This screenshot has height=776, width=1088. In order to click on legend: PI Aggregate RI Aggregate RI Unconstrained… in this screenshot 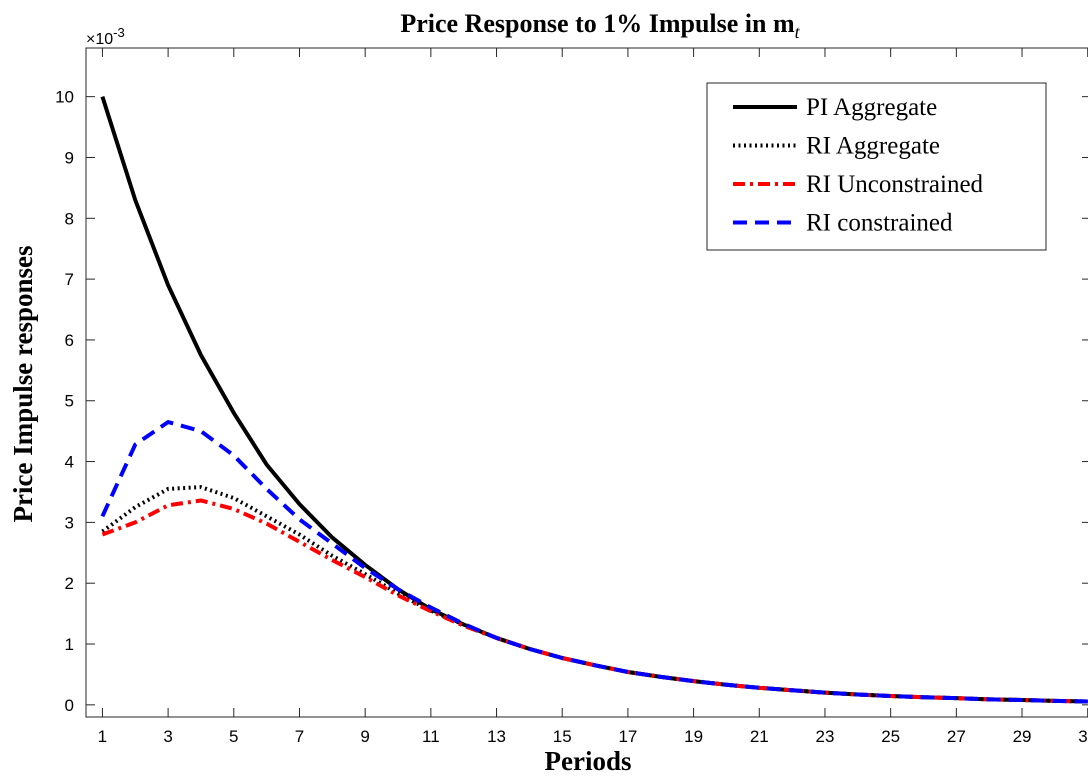, I will do `click(876, 166)`.